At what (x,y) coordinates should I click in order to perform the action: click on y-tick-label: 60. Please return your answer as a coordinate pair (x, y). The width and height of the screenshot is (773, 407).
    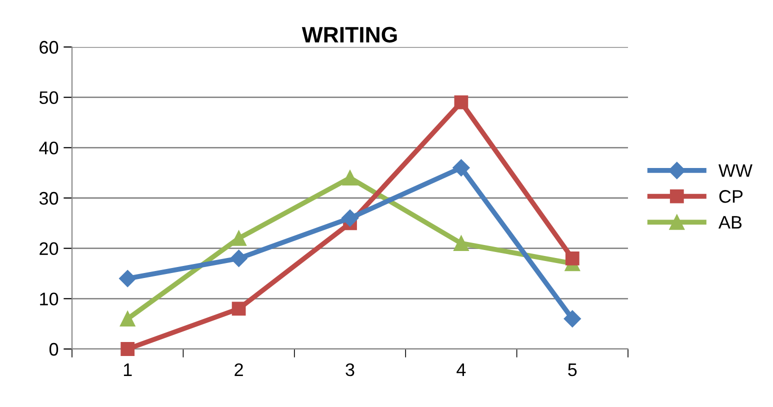
    Looking at the image, I should click on (49, 47).